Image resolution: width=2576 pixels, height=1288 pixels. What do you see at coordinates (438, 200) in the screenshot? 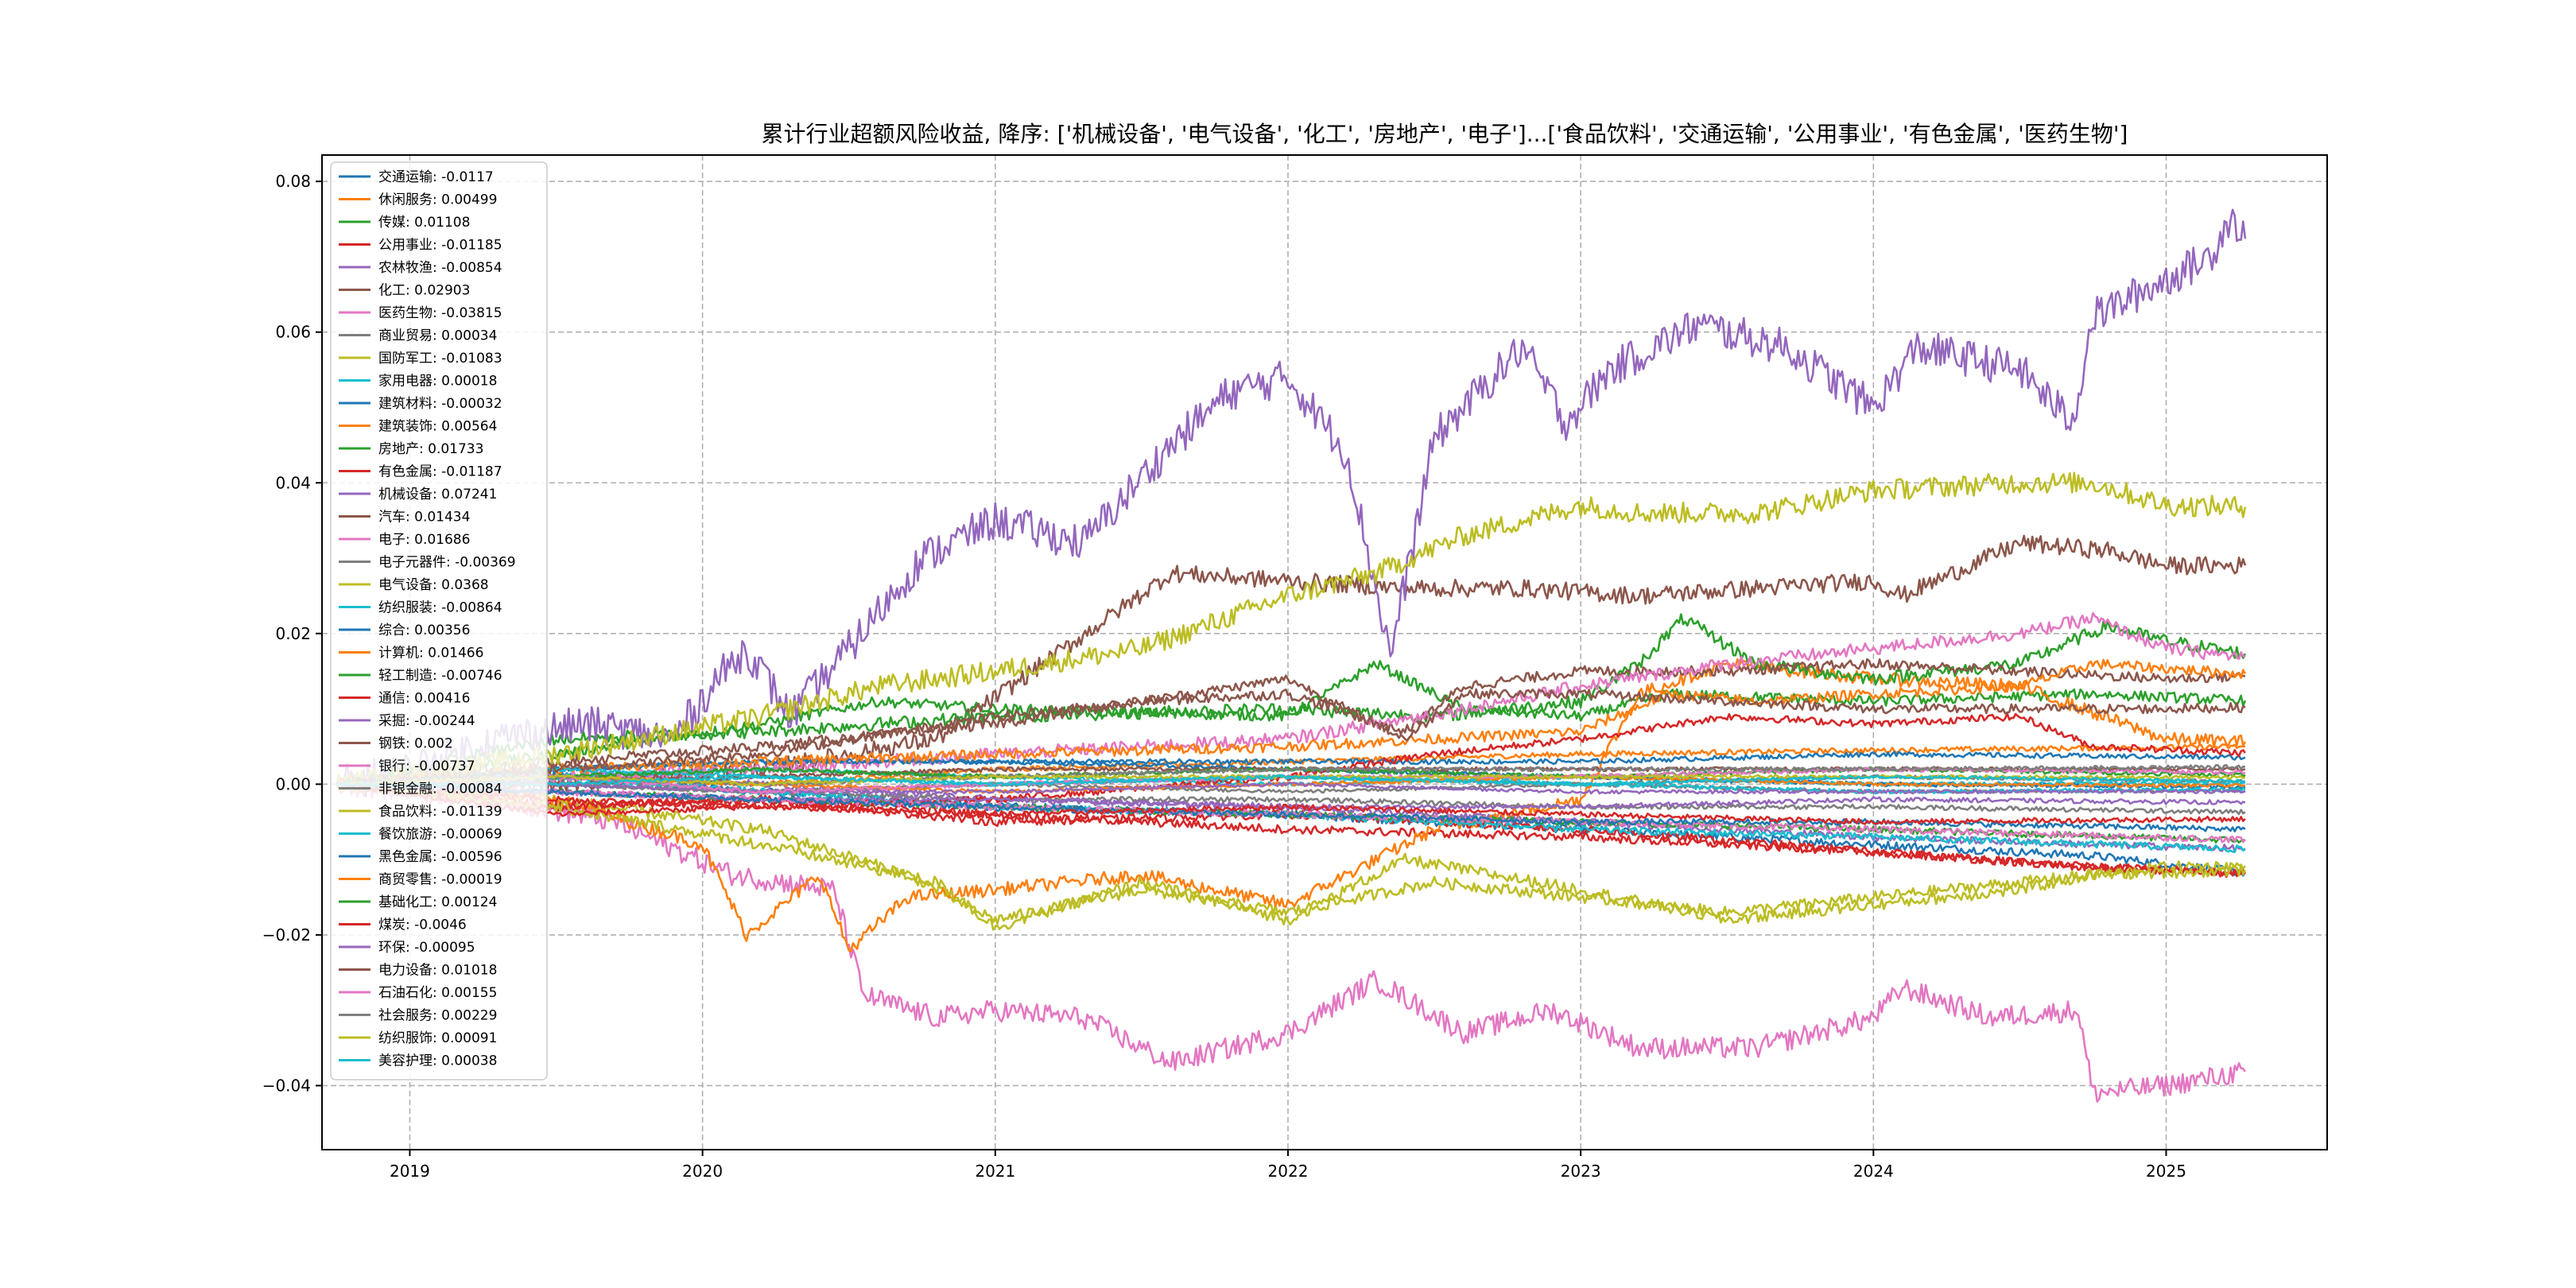
I see `legend-entry: 休闲服务: 0.00499` at bounding box center [438, 200].